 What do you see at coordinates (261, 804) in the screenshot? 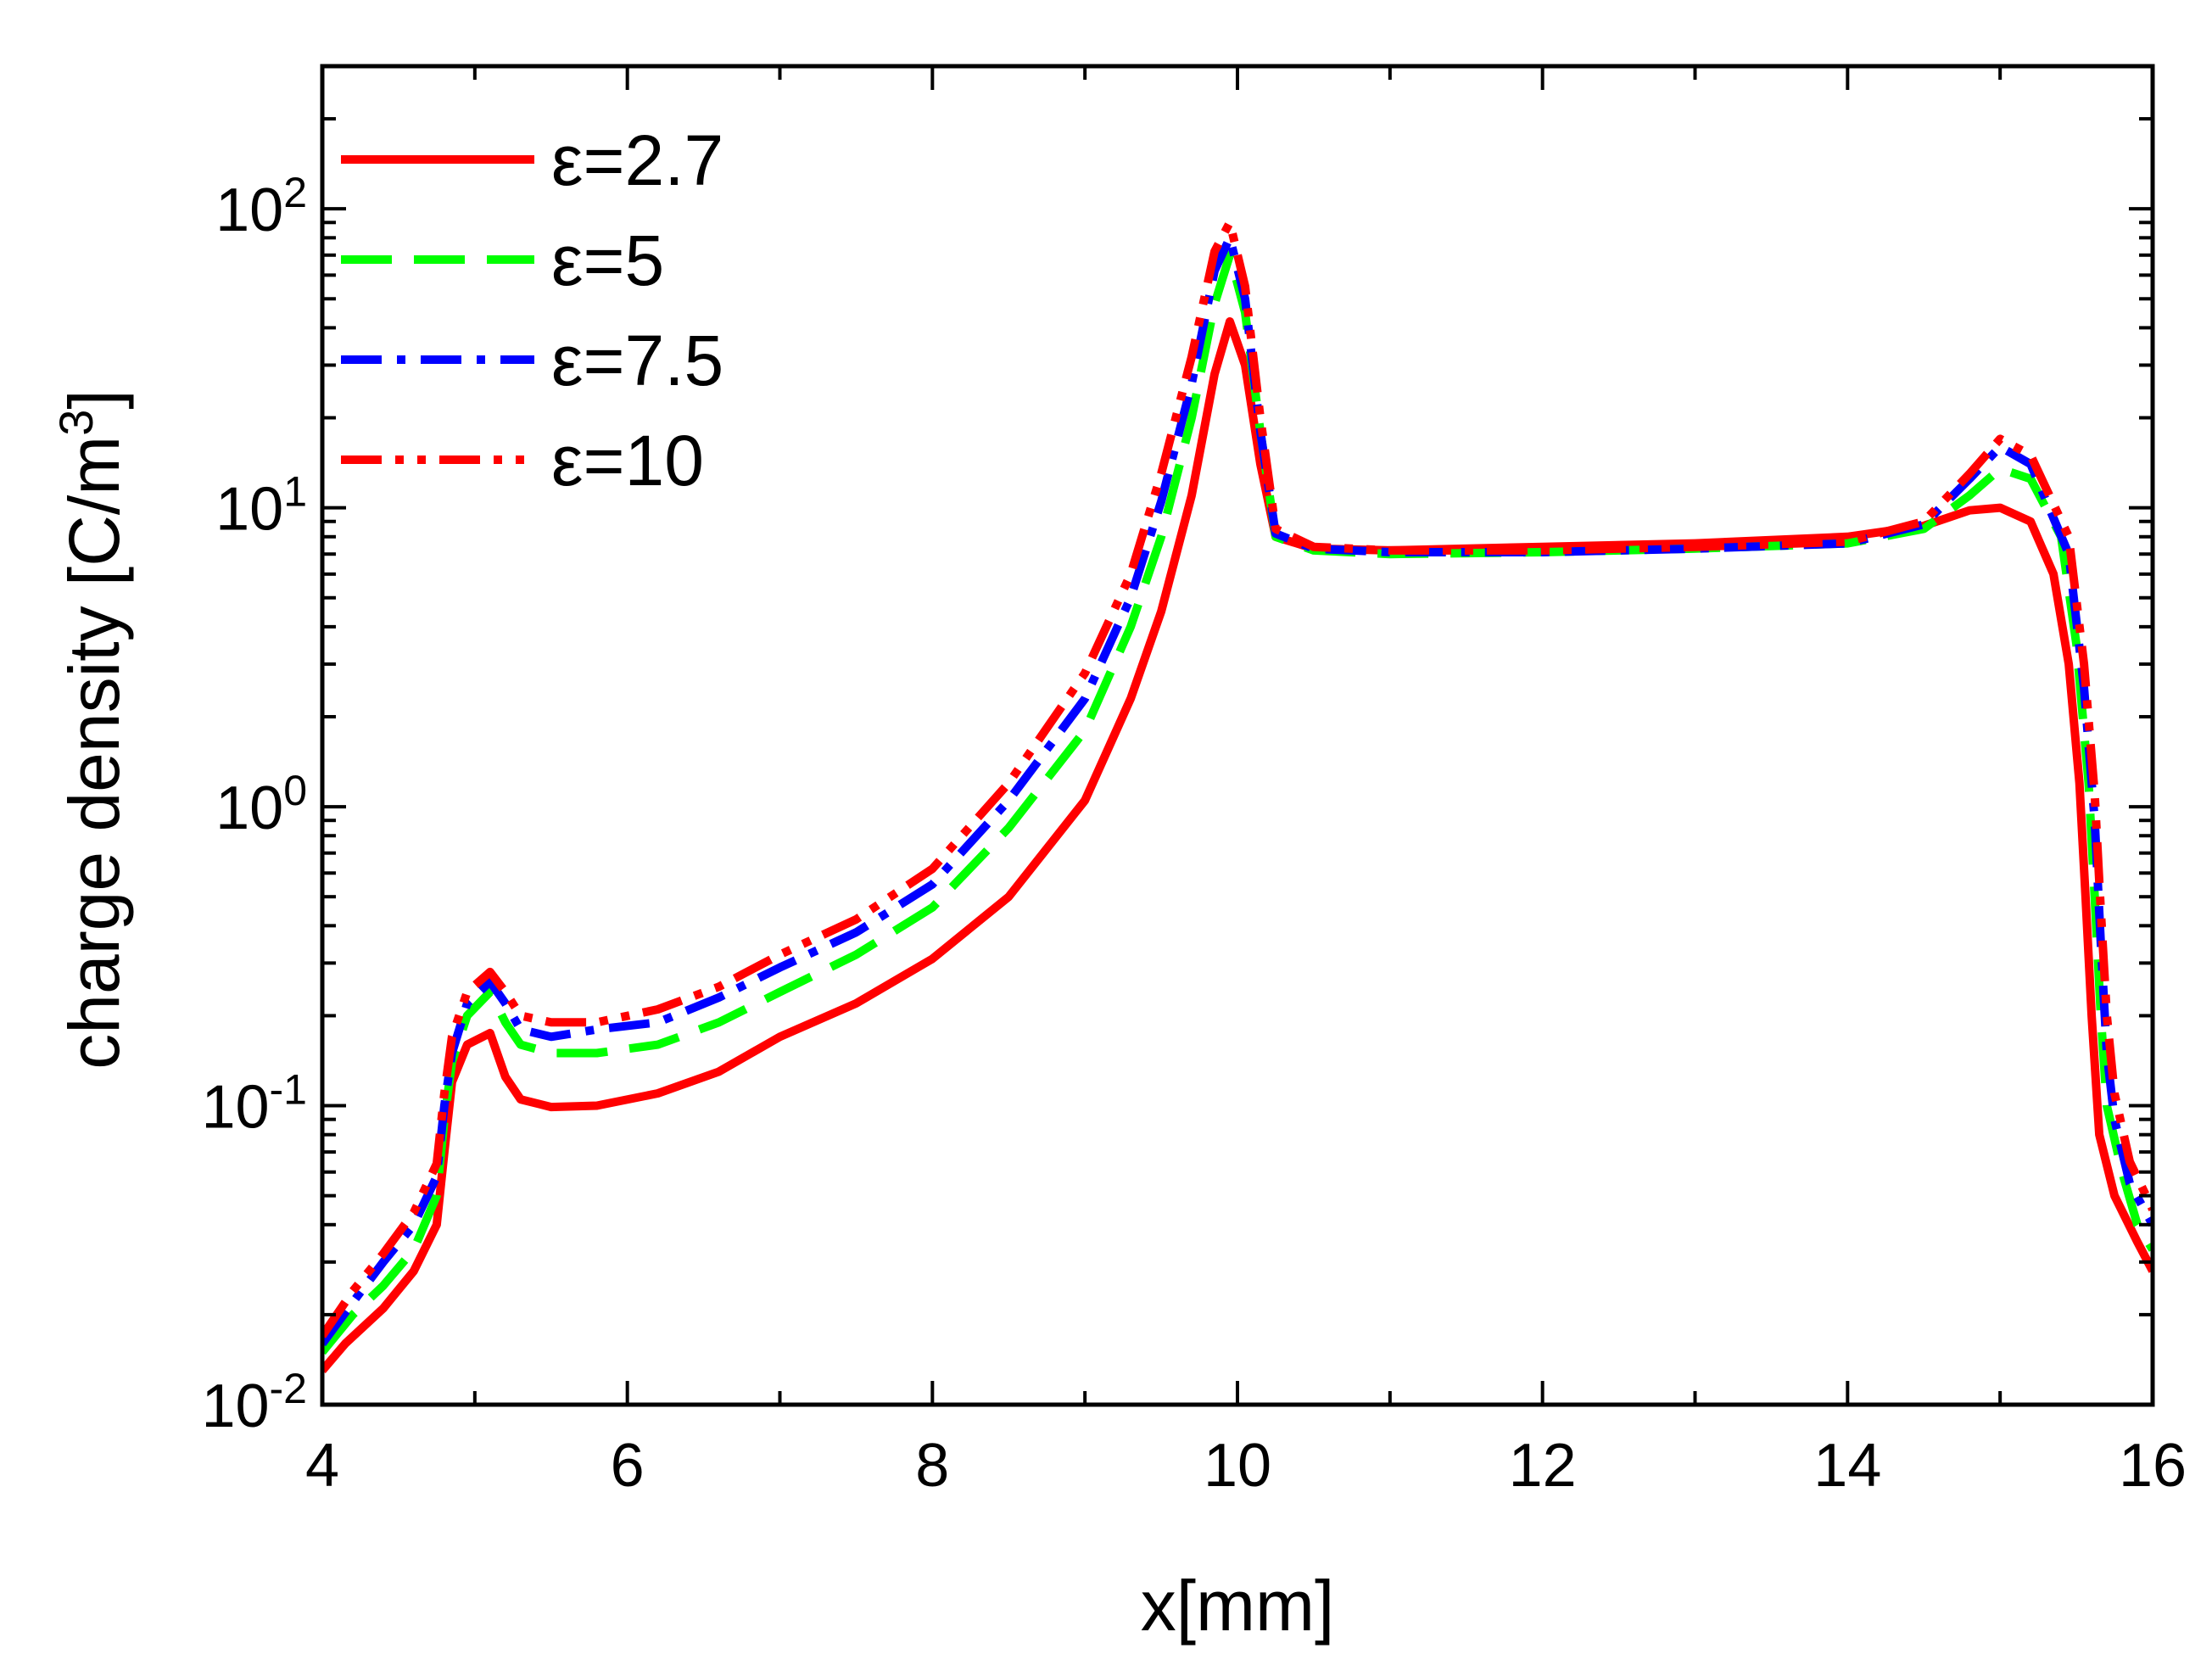
I see `y-tick-label: 10⁰` at bounding box center [261, 804].